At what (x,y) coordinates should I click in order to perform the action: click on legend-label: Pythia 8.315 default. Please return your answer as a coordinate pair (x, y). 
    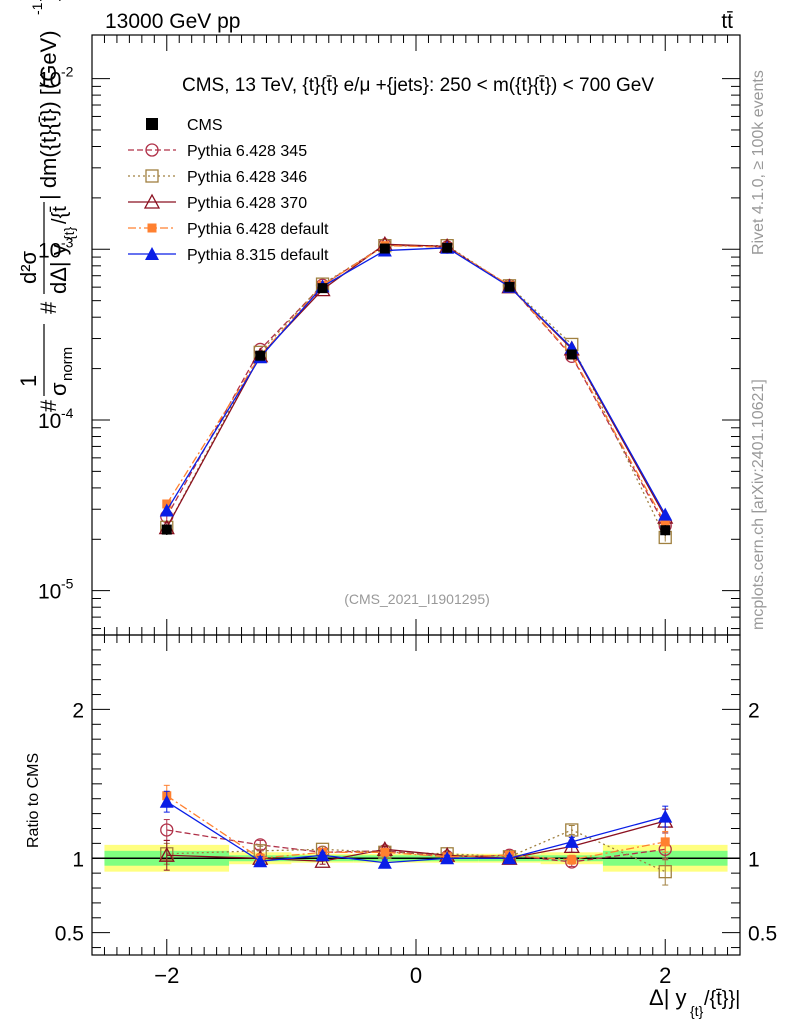
    Looking at the image, I should click on (258, 255).